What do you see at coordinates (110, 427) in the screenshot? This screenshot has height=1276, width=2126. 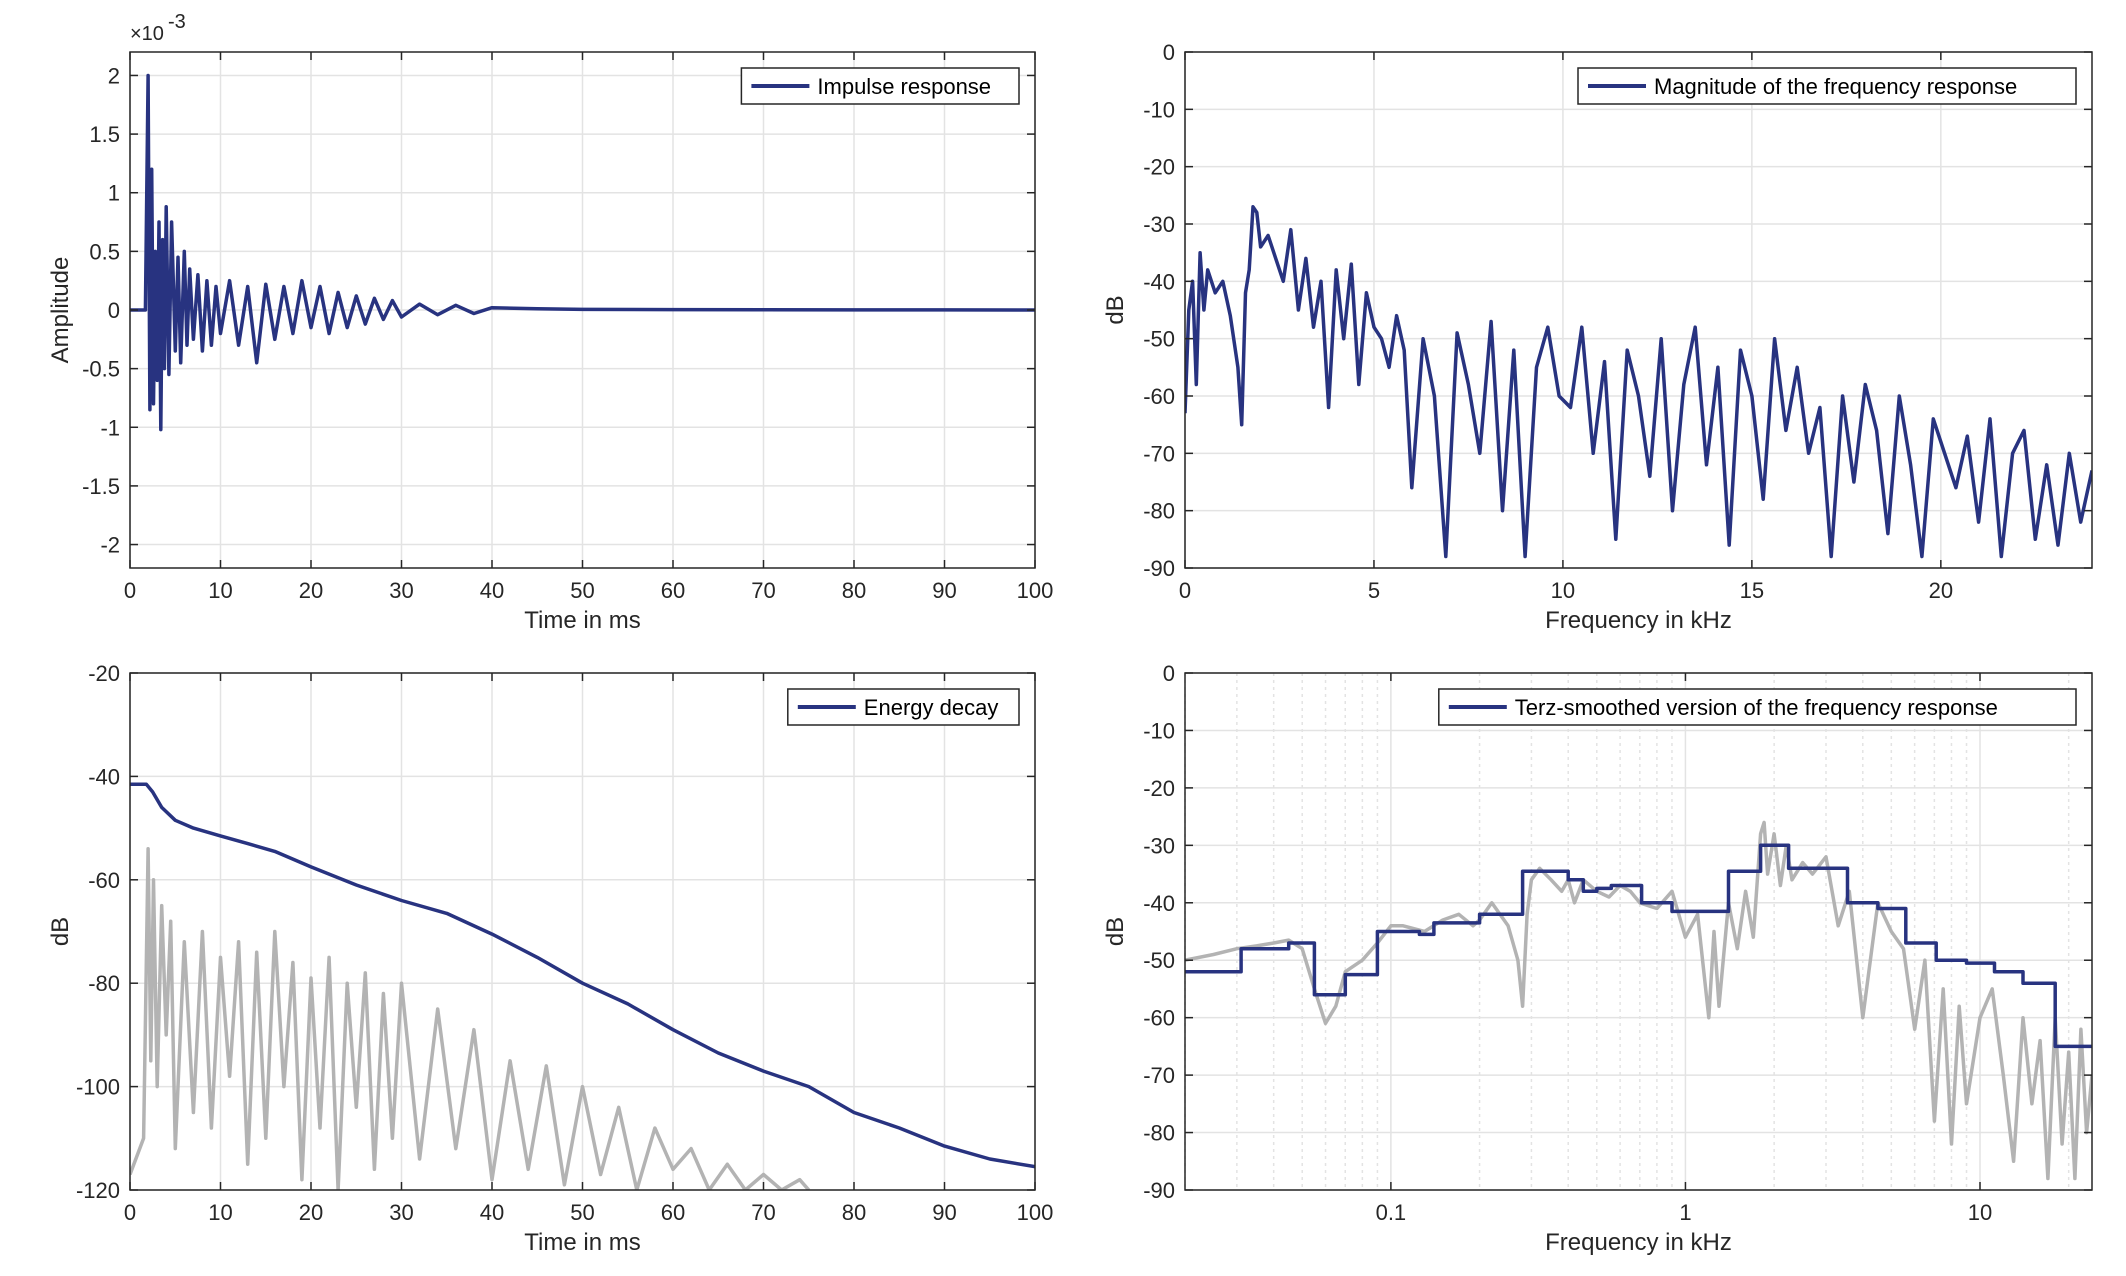 I see `y-tick-label: -1` at bounding box center [110, 427].